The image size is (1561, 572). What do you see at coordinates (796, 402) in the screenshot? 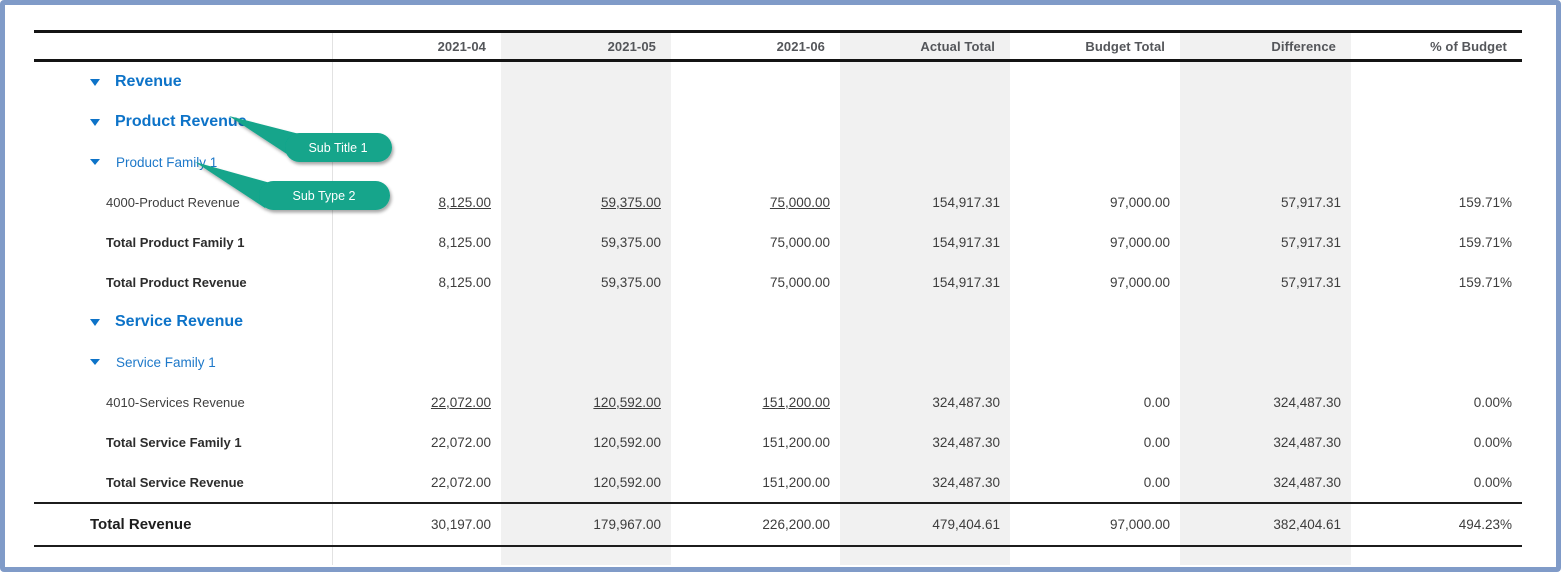
I see `amount-drilldown-link: 151,200.00` at bounding box center [796, 402].